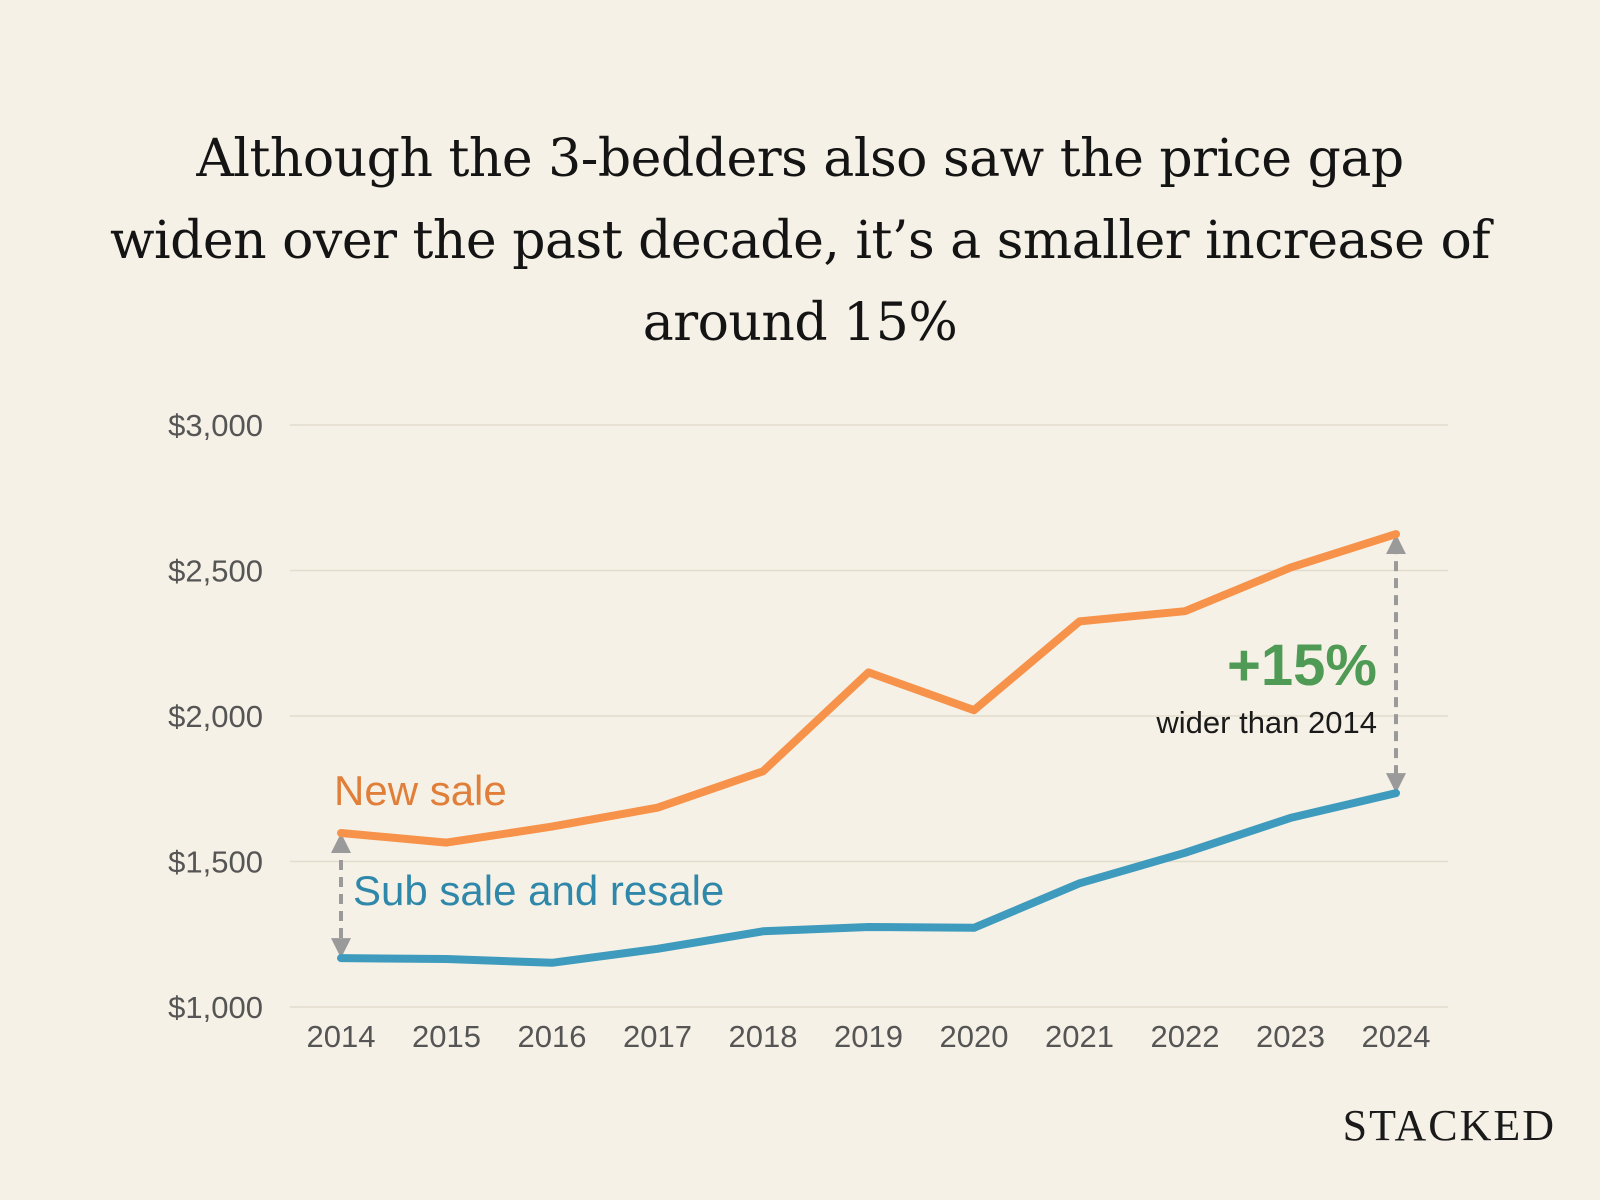  What do you see at coordinates (529, 840) in the screenshot?
I see `series-labels: New sale Sub sale and resale` at bounding box center [529, 840].